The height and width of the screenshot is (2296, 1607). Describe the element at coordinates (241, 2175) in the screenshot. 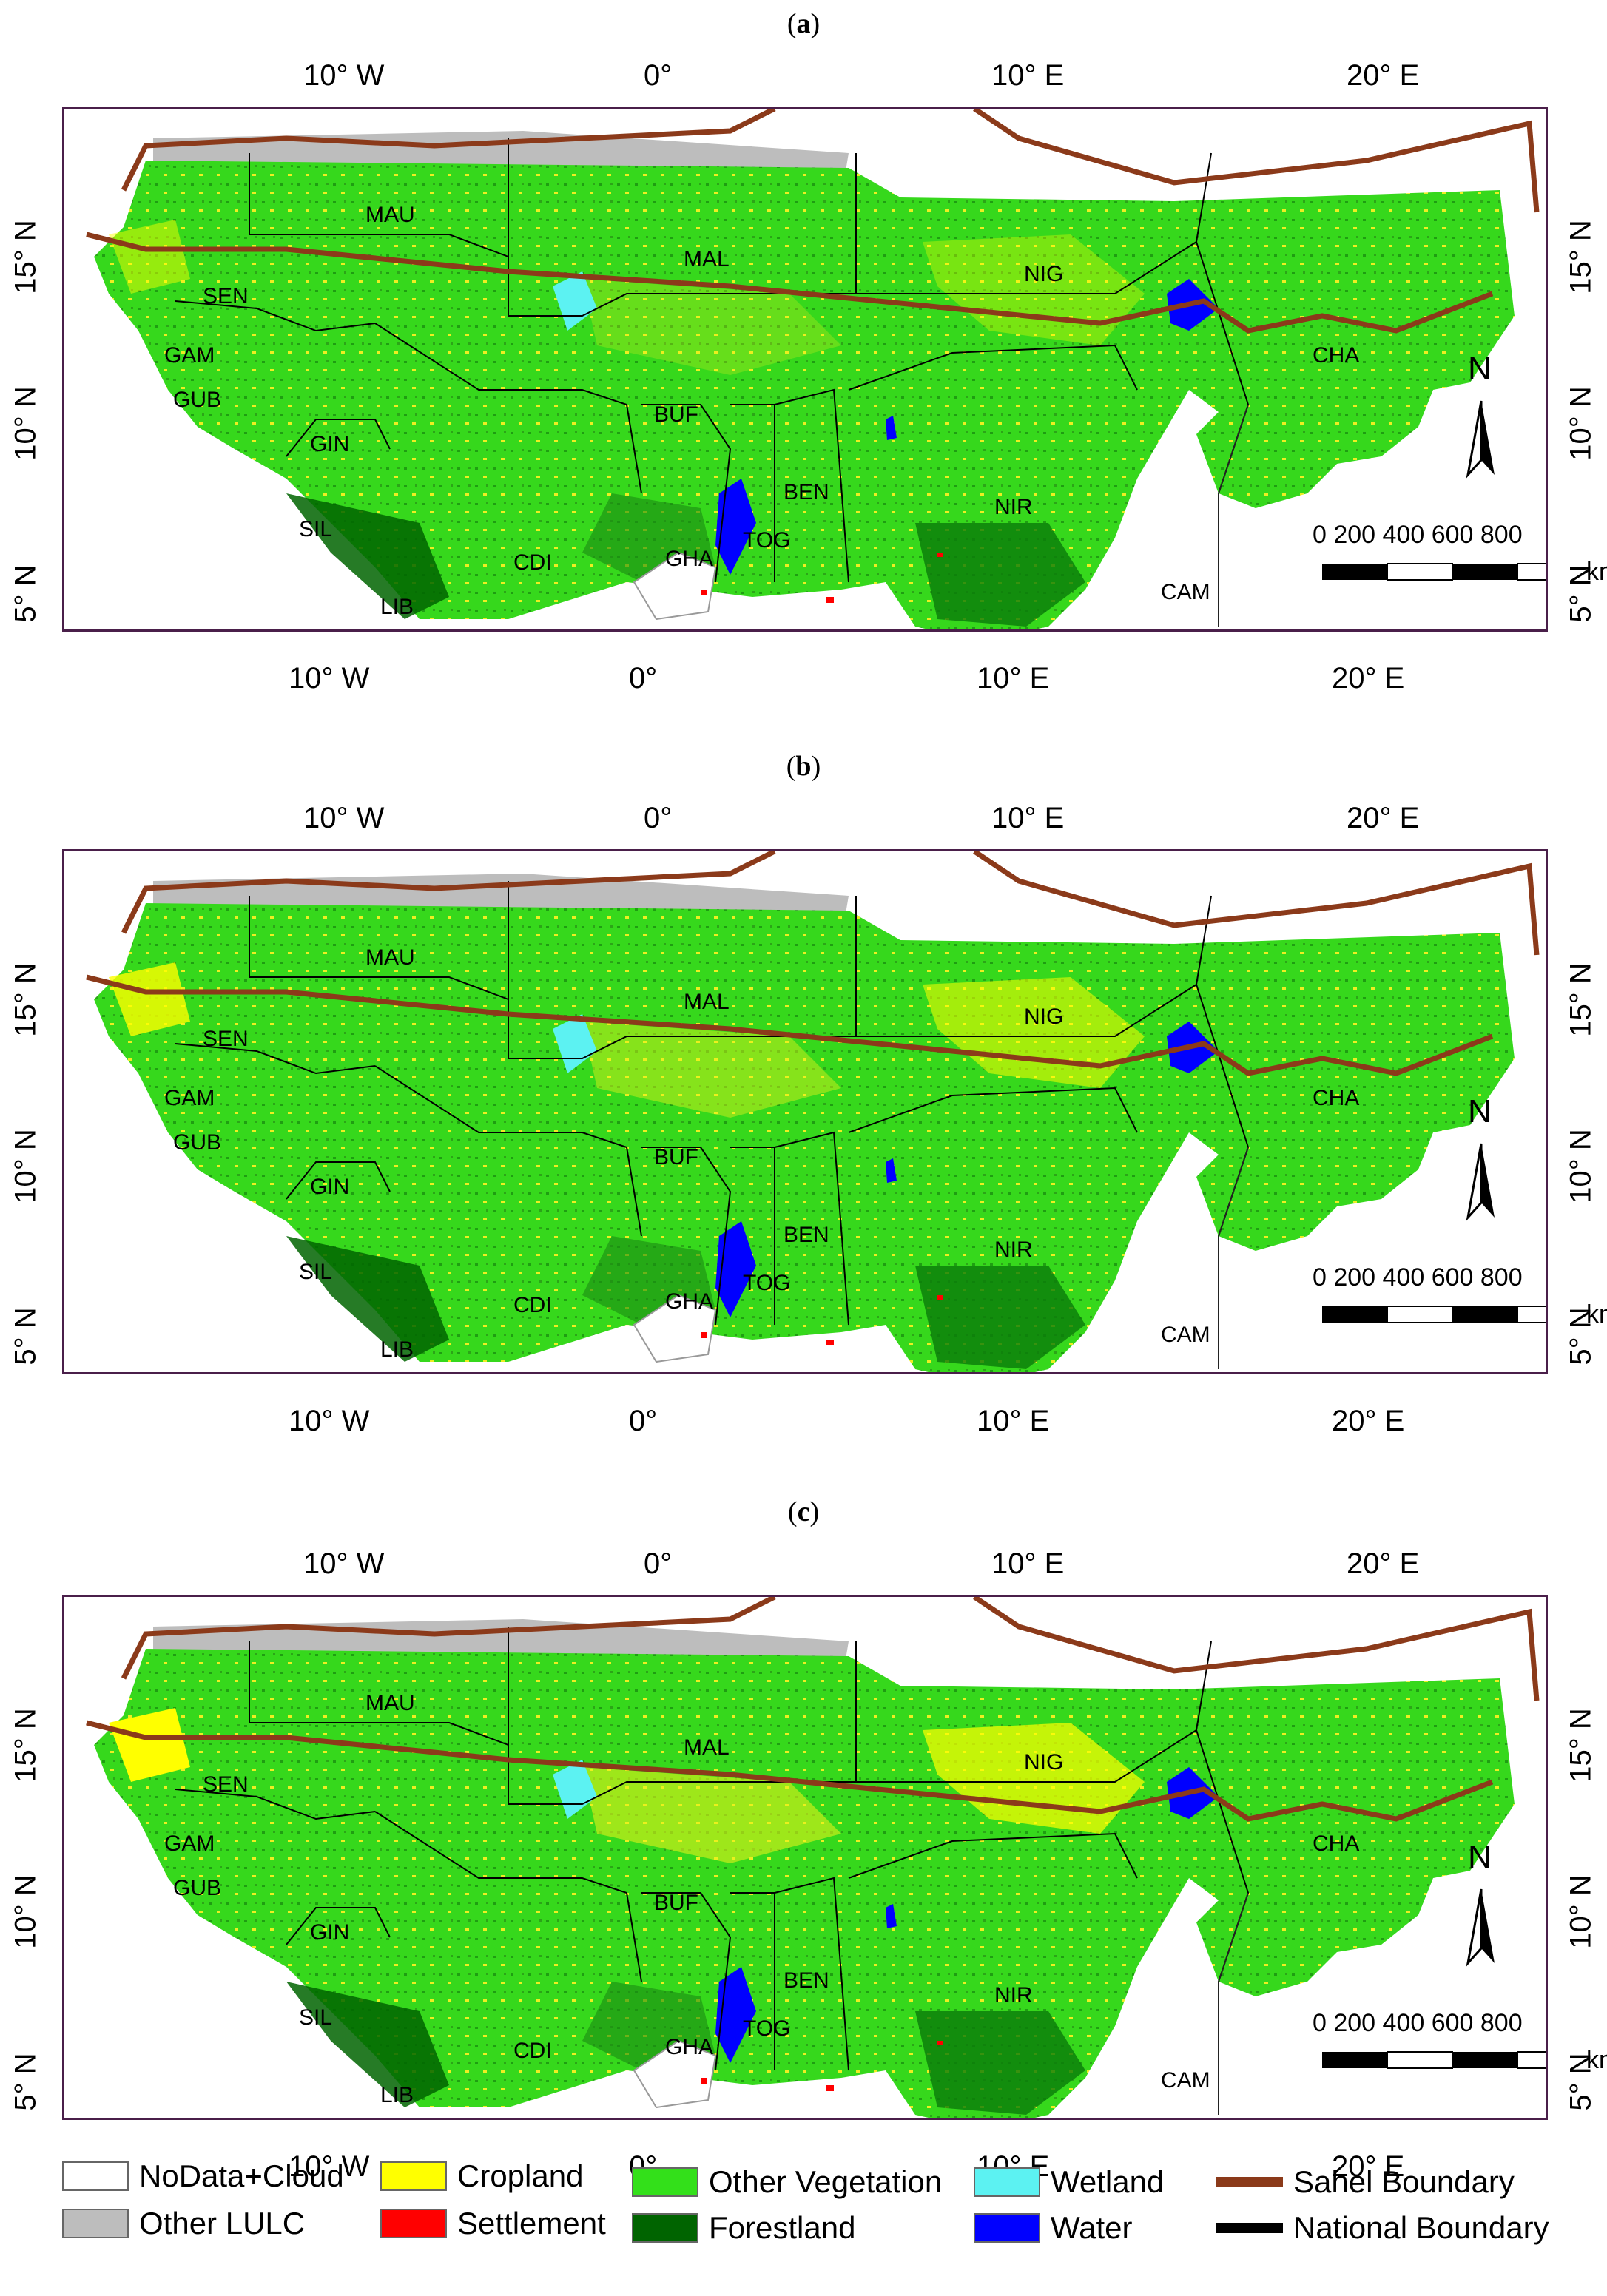

I see `legend-label: NoData+Cloud` at that location.